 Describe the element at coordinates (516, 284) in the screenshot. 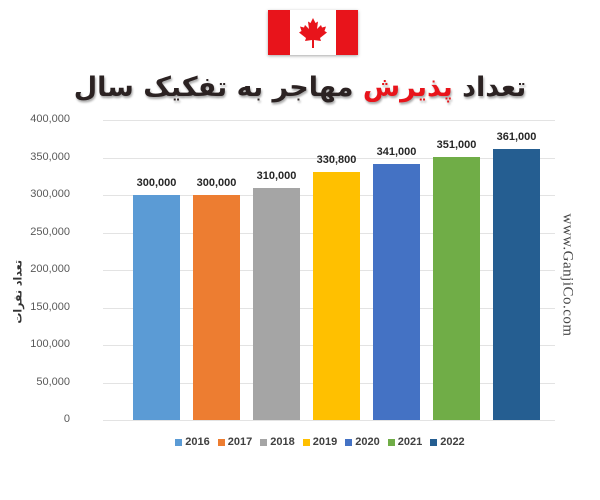

I see `bar-2022` at that location.